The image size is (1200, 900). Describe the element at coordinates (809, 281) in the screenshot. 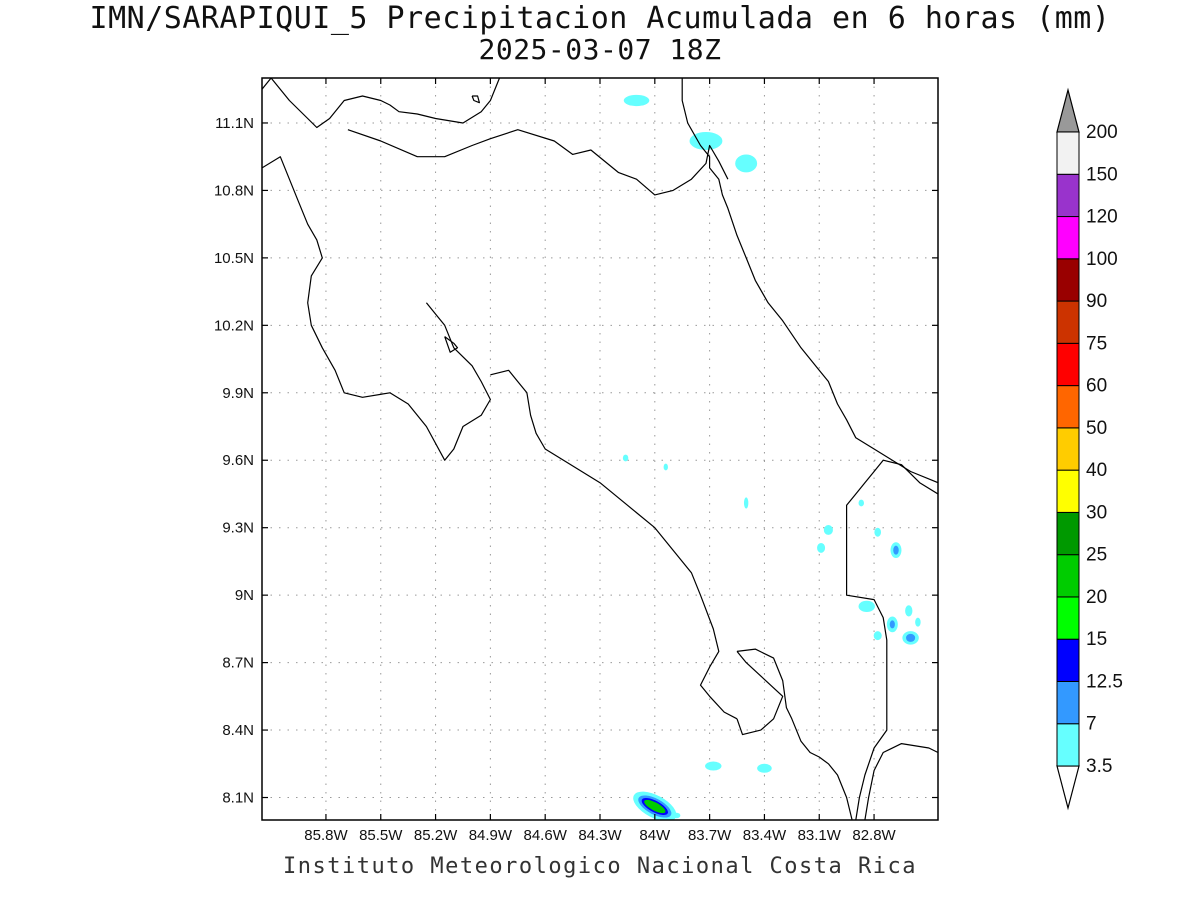

I see `caribbean-north` at that location.